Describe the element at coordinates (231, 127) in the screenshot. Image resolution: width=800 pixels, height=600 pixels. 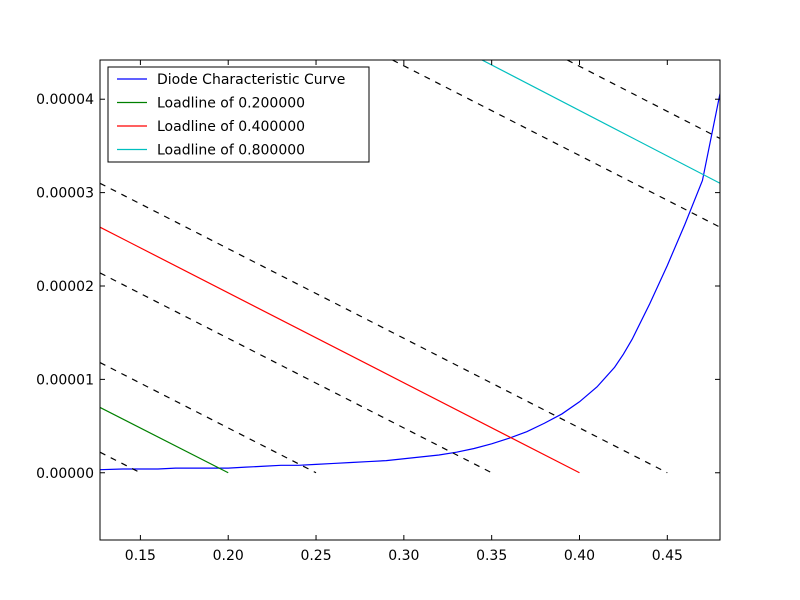
I see `legend-label: Loadline of 0.400000` at that location.